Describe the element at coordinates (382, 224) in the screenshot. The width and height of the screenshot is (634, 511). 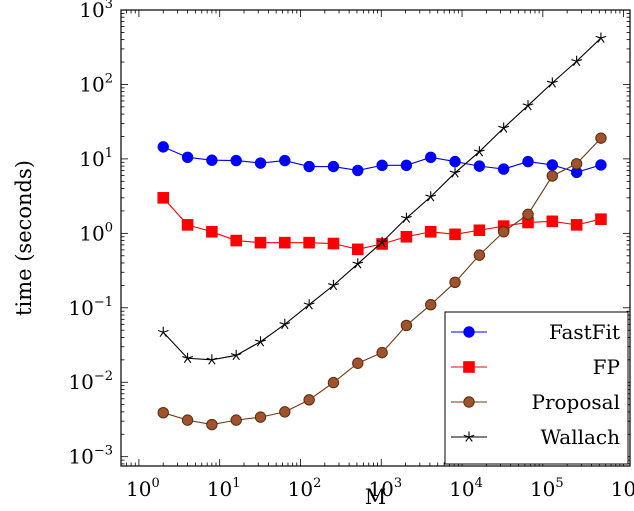
I see `series-fp` at that location.